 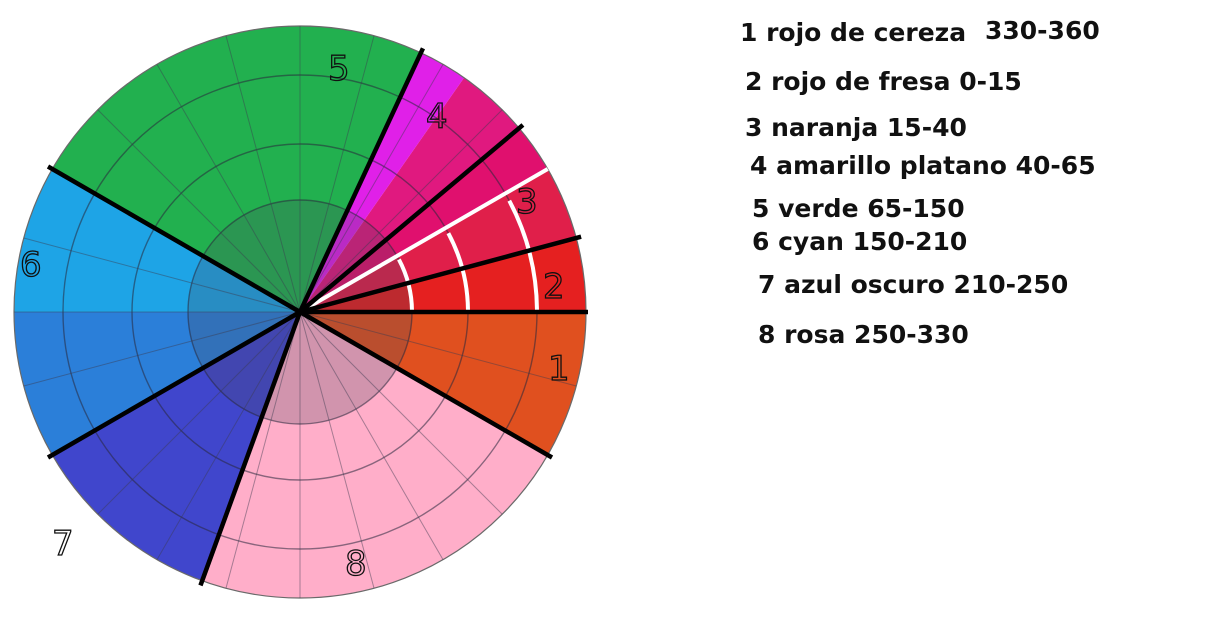 What do you see at coordinates (31, 265) in the screenshot?
I see `hand-number-label: 6` at bounding box center [31, 265].